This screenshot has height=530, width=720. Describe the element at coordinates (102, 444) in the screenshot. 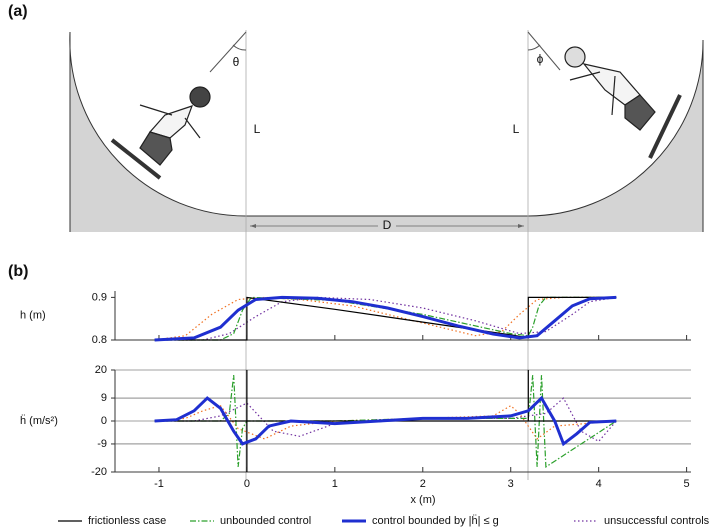

I see `y-tick-label: -9` at that location.